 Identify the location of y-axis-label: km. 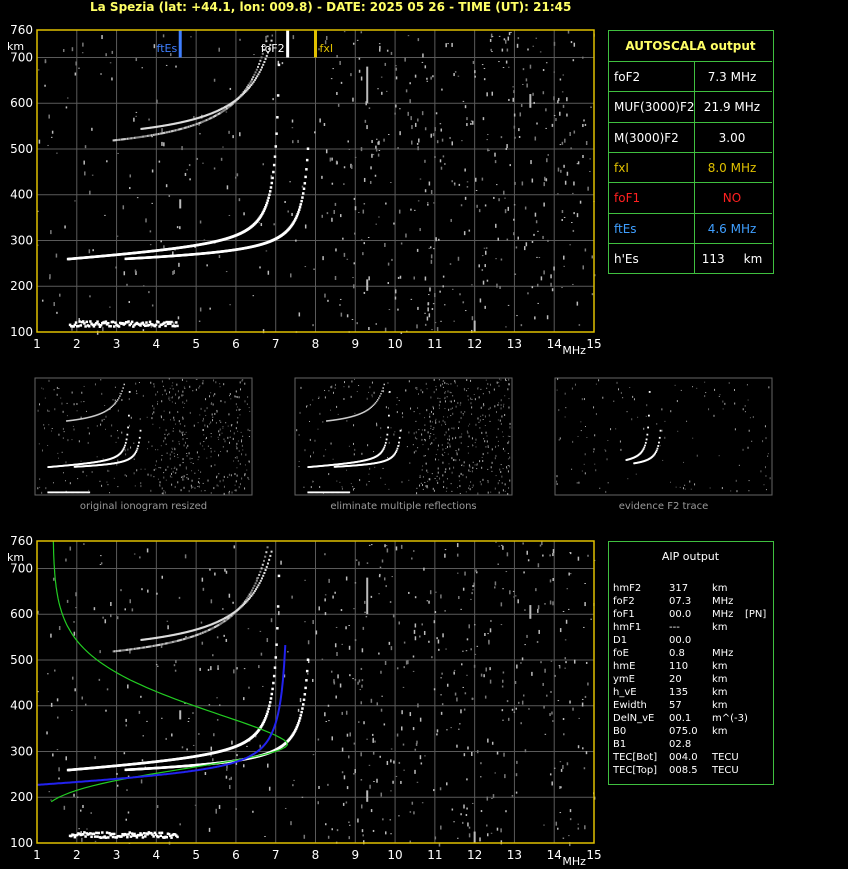
(15, 46).